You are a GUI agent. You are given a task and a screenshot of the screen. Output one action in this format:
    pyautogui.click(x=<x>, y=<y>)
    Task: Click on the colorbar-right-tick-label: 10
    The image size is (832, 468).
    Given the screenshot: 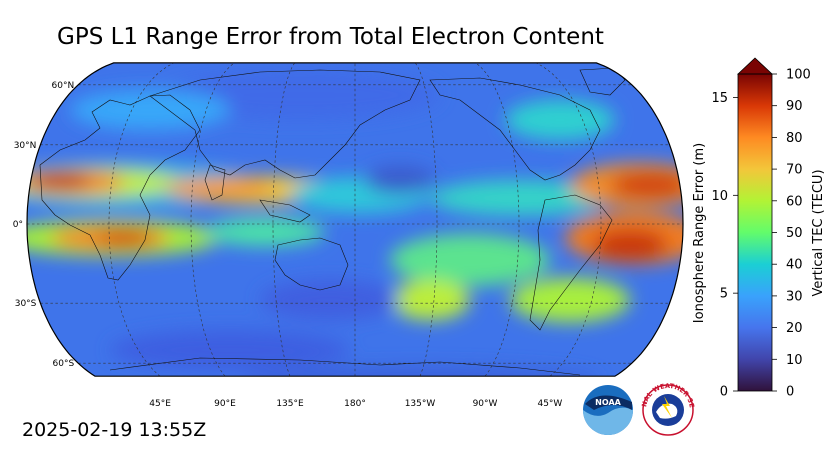 What is the action you would take?
    pyautogui.click(x=794, y=360)
    